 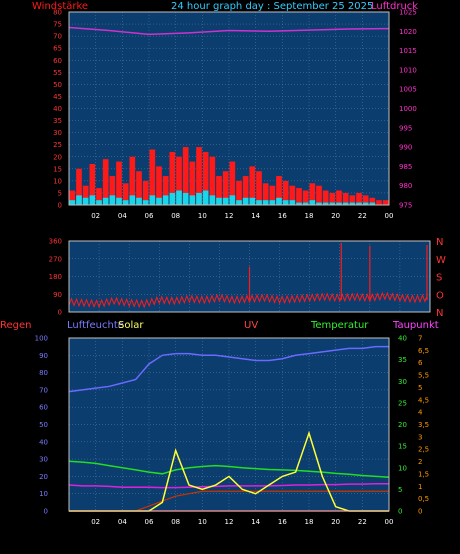 What do you see at coordinates (175, 522) in the screenshot?
I see `weather-x-tick: 08` at bounding box center [175, 522].